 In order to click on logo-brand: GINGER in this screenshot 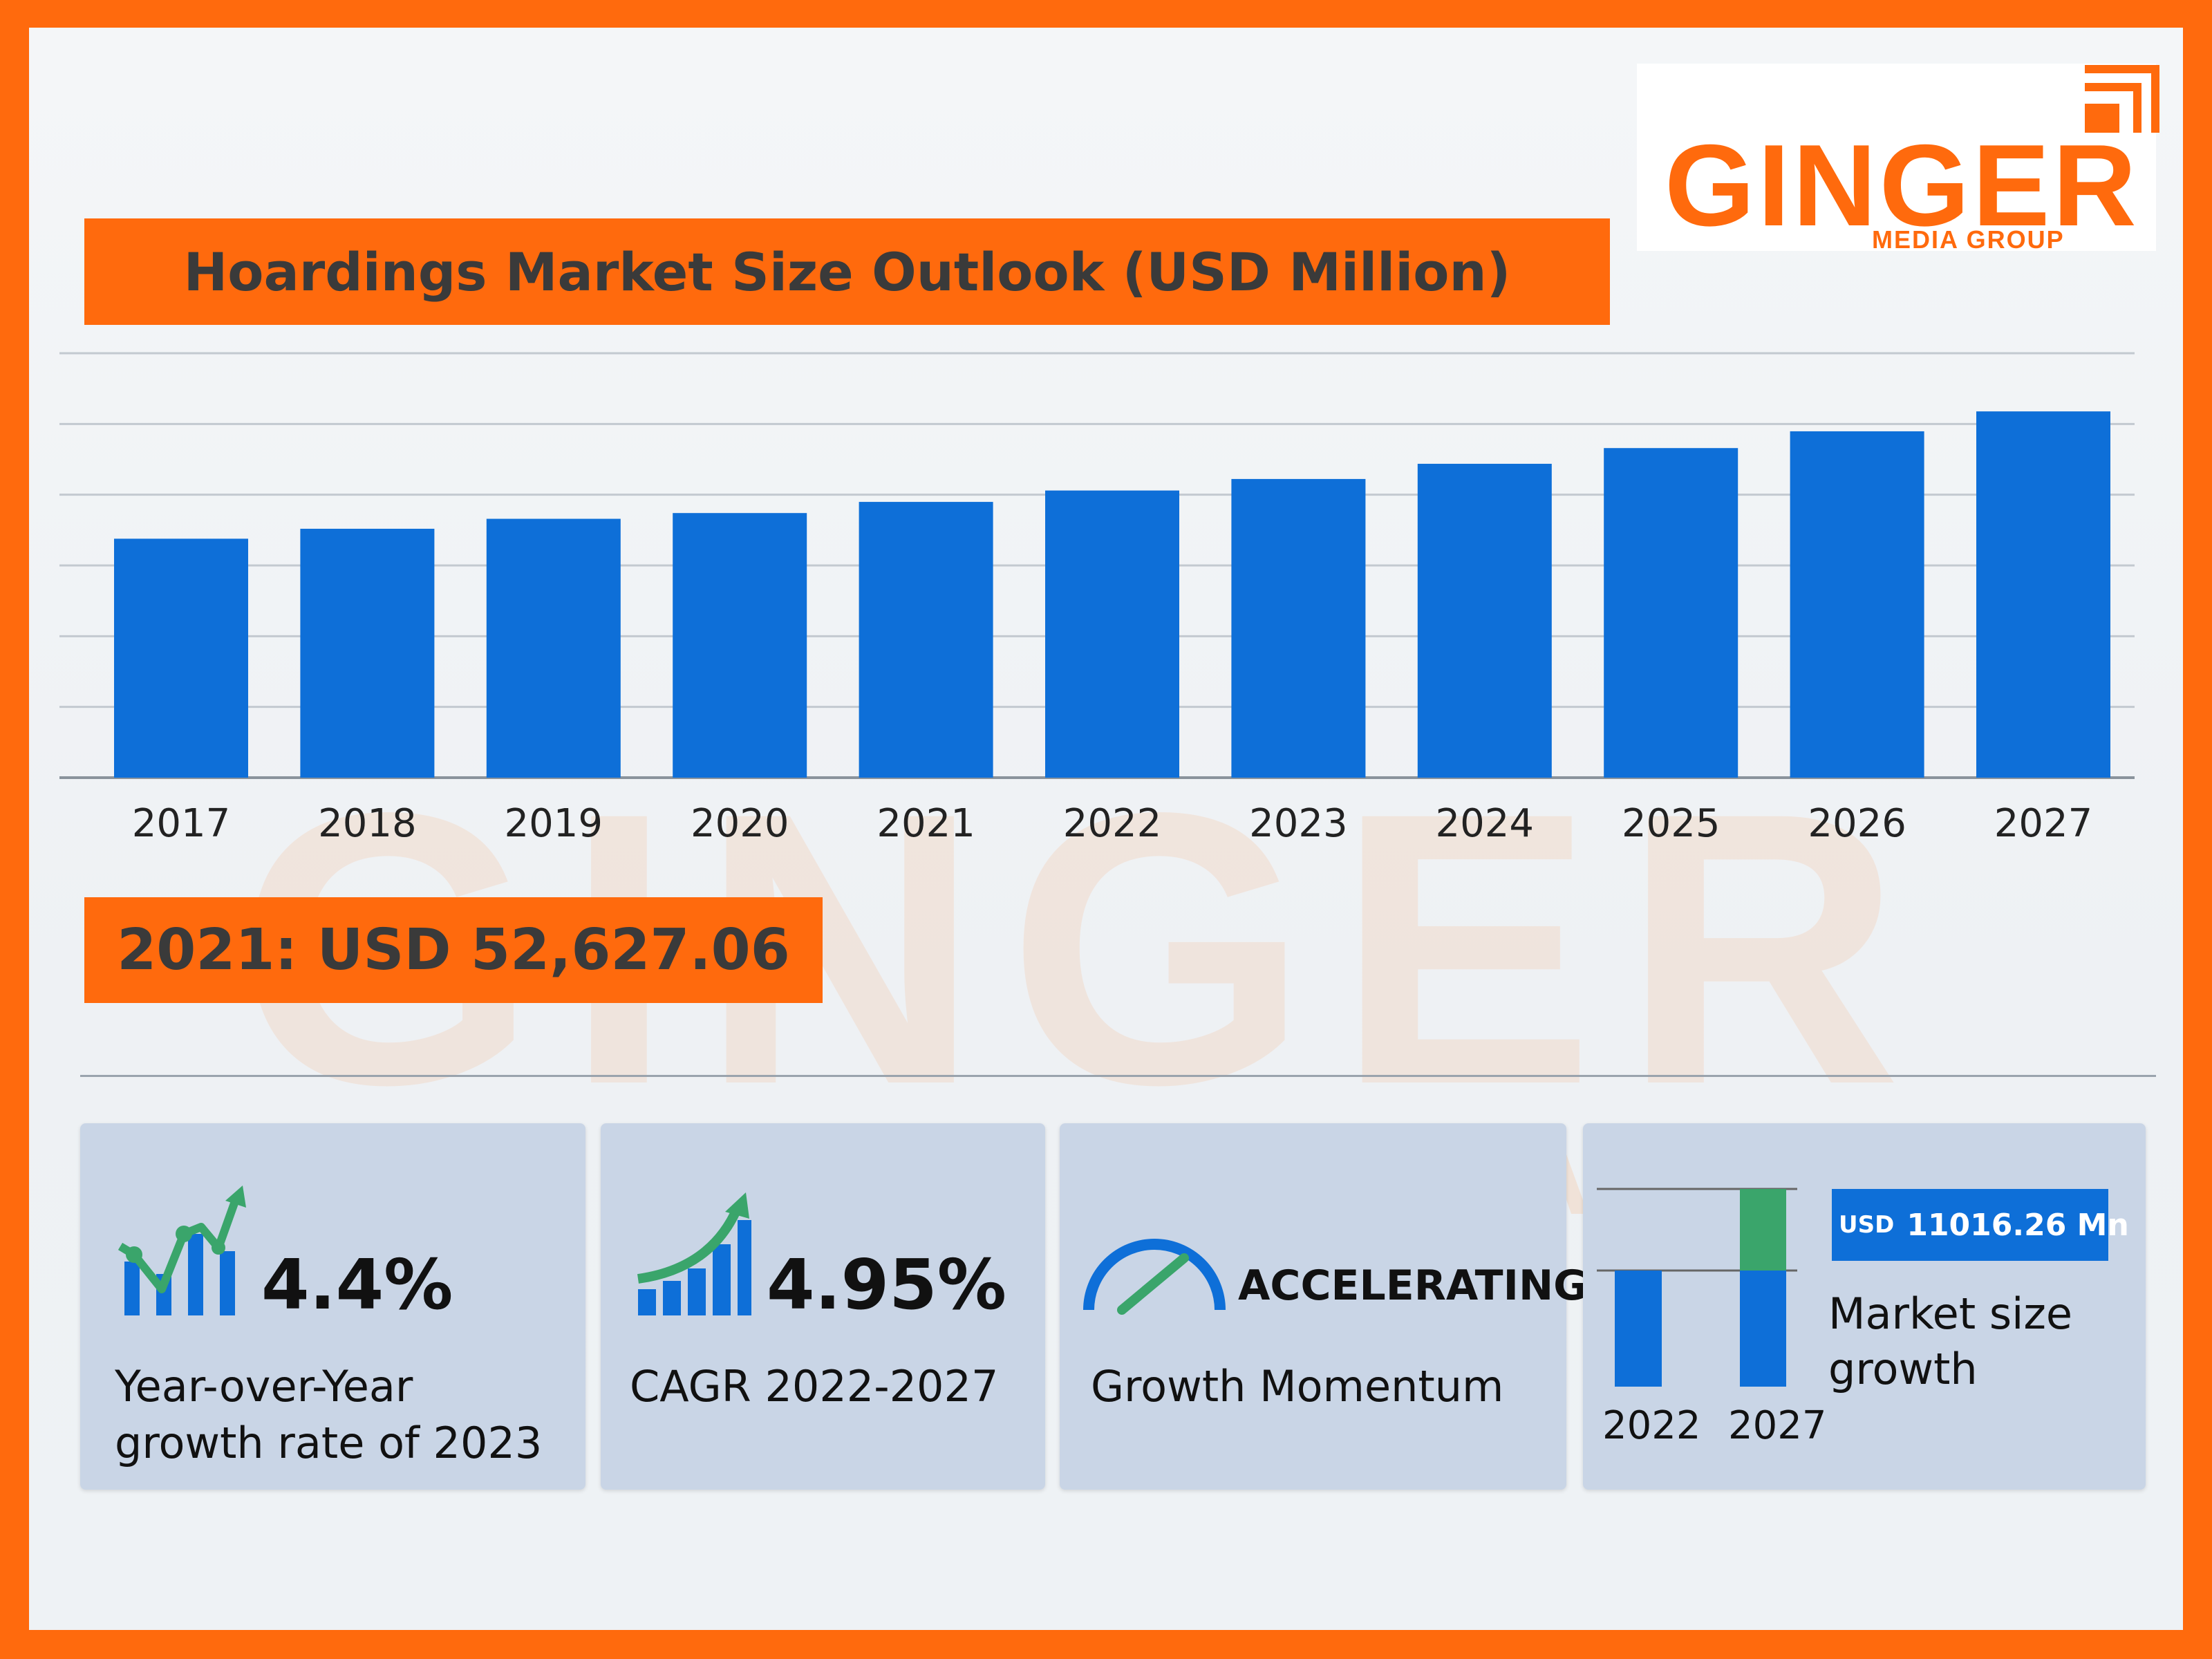, I will do `click(1902, 185)`.